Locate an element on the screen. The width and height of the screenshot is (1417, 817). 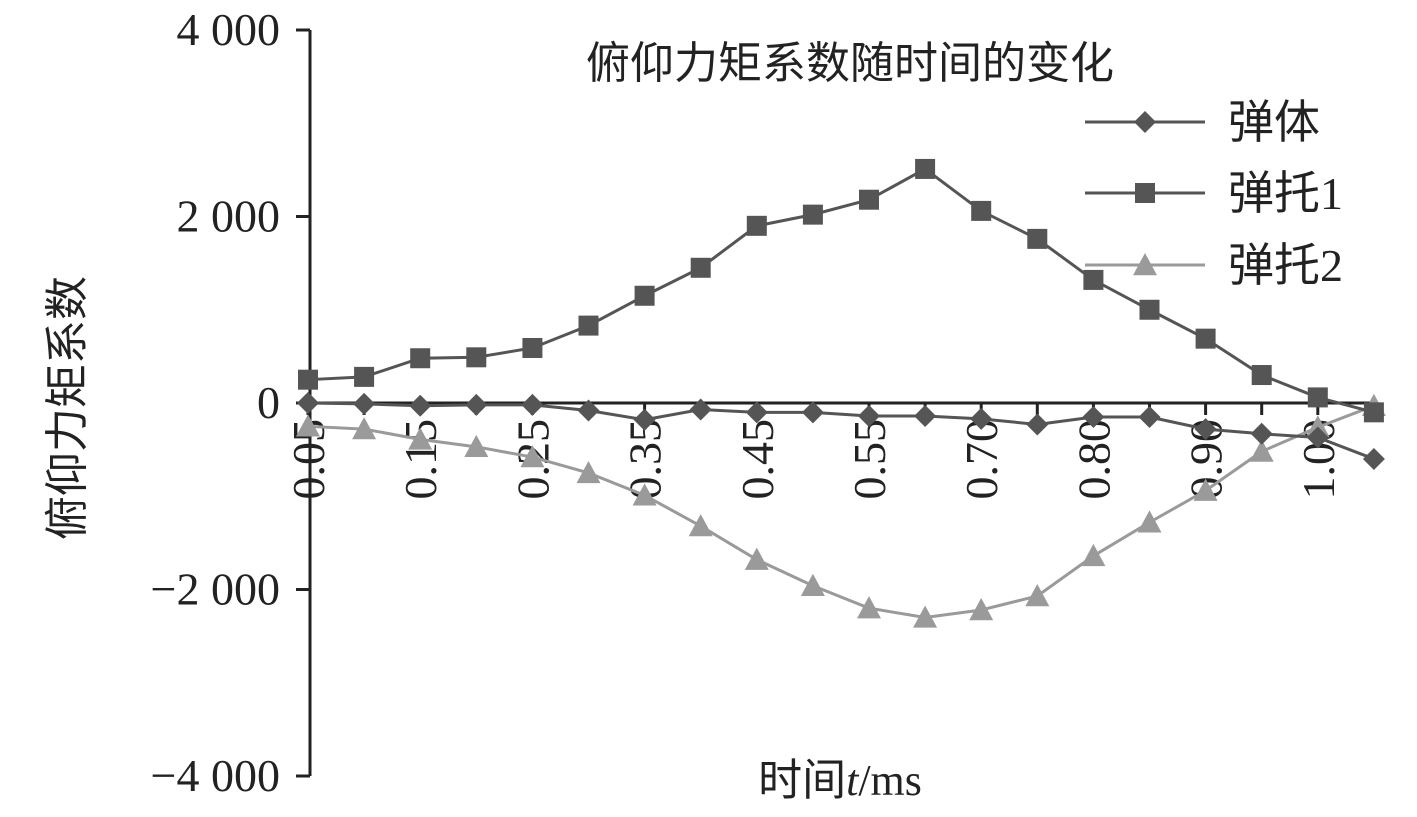
y-ticks: −4 000 −2 000 0 2 000 4 000 is located at coordinates (230, 402).